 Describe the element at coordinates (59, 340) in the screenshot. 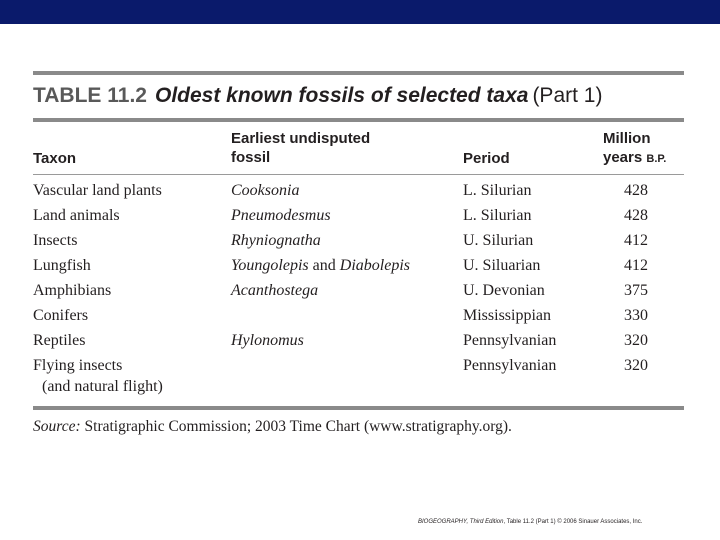

I see `cell-taxon: Reptiles` at that location.